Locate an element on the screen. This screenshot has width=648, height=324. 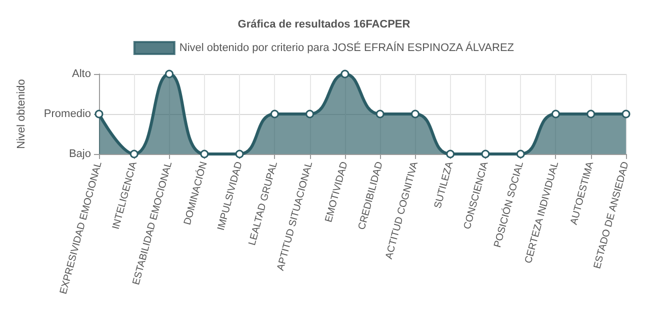
text: Bajo is located at coordinates (79, 154).